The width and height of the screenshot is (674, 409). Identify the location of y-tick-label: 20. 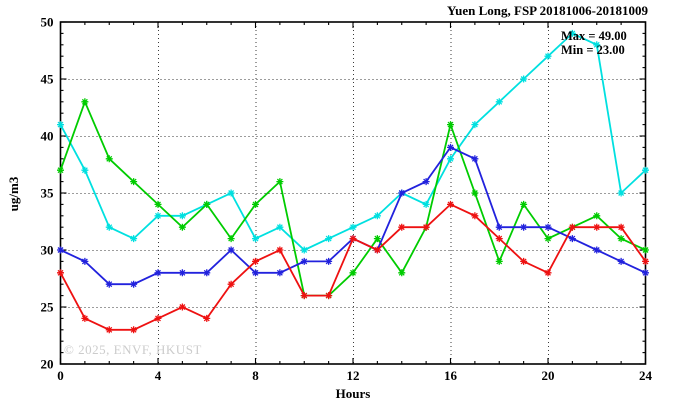
(47, 364).